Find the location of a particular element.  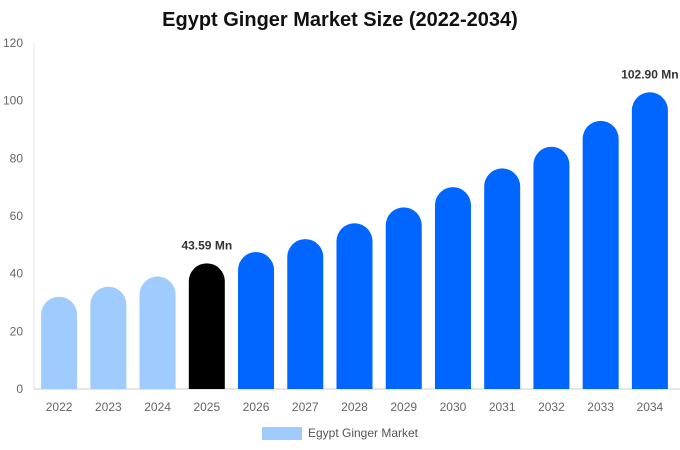

y-axis-ticks: 0 20 40 60 80 100 120 is located at coordinates (13, 216).